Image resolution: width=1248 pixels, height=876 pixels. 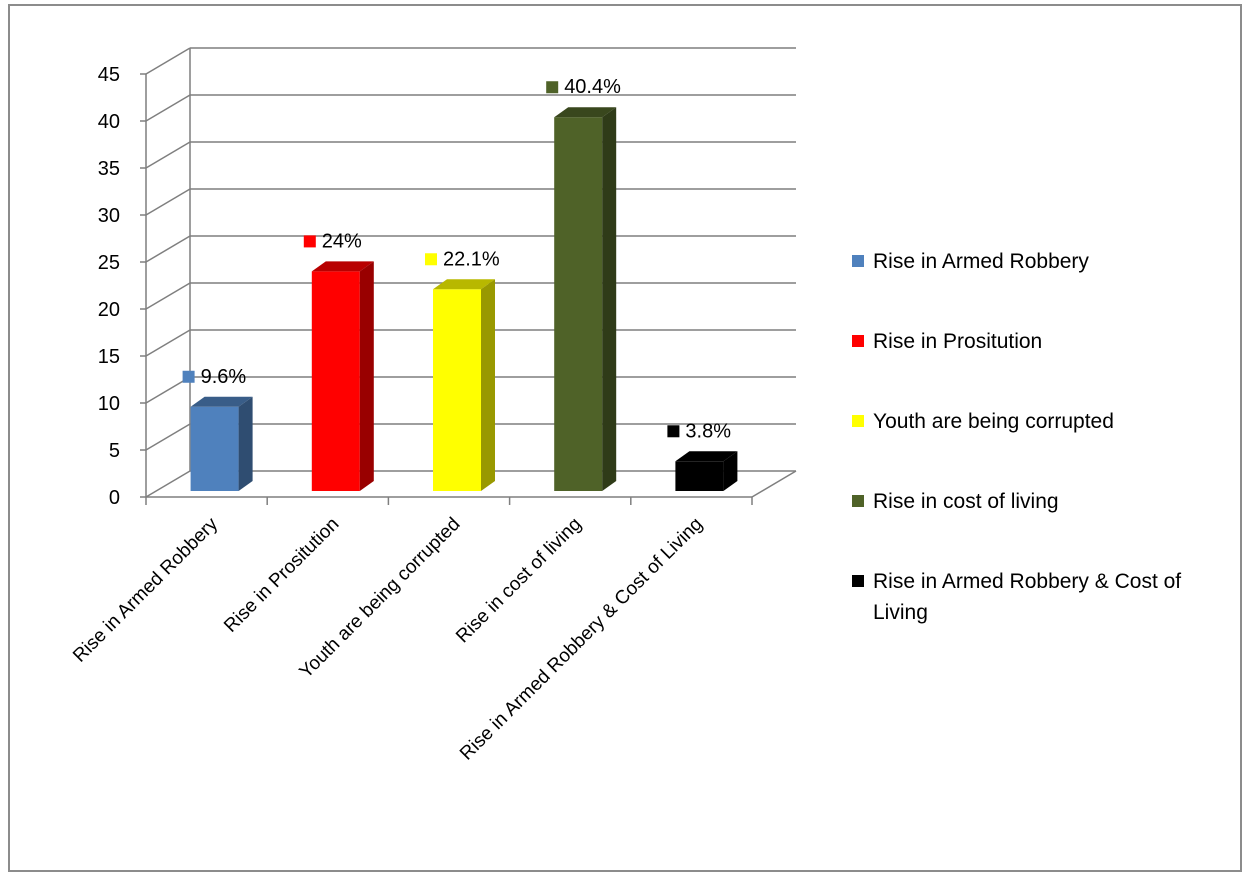 What do you see at coordinates (168, 484) in the screenshot?
I see `floor-left-edge` at bounding box center [168, 484].